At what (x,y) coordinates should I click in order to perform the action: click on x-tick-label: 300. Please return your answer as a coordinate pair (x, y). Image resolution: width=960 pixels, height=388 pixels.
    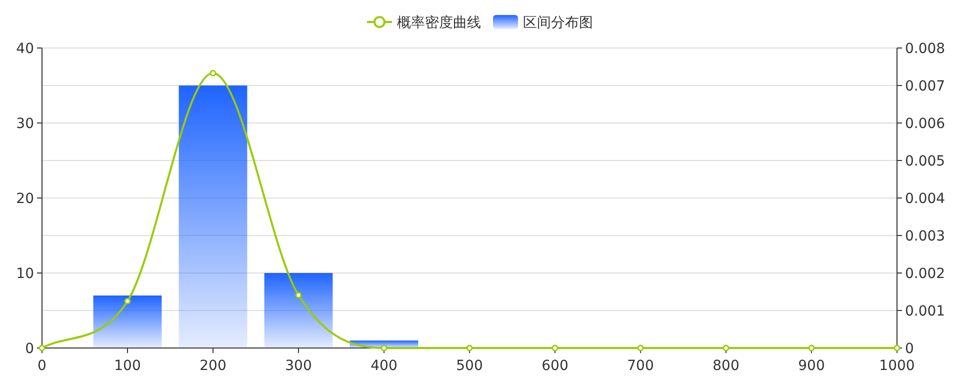
    Looking at the image, I should click on (298, 366).